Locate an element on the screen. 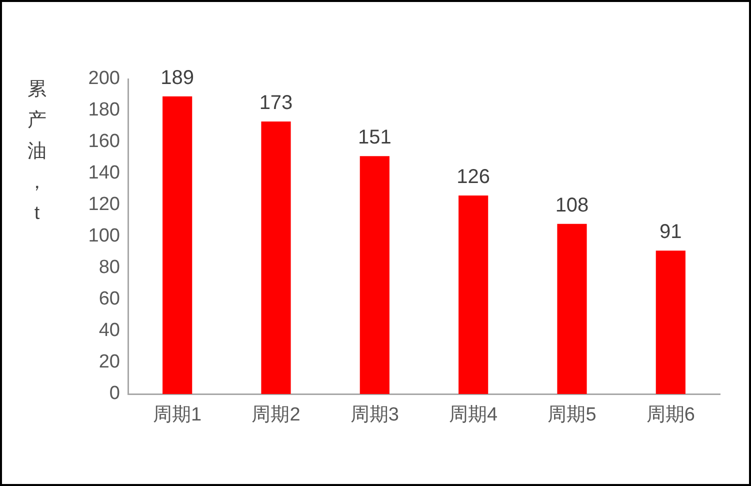  x-tick-label: 周期1 is located at coordinates (177, 415).